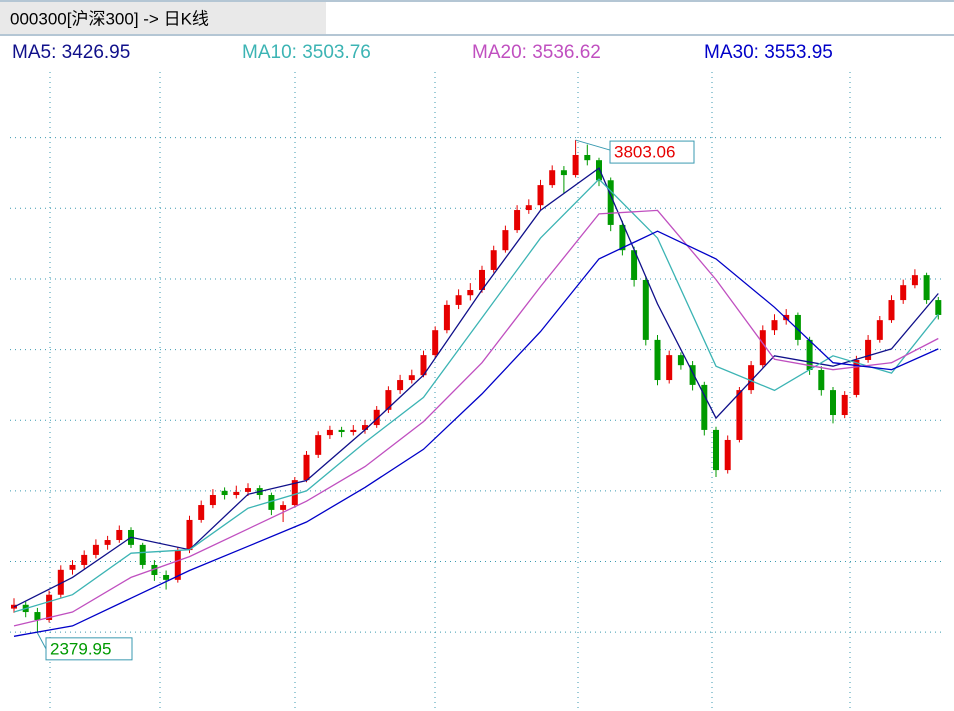 This screenshot has width=954, height=711. I want to click on legend-entry: MA10: 3503.76, so click(306, 52).